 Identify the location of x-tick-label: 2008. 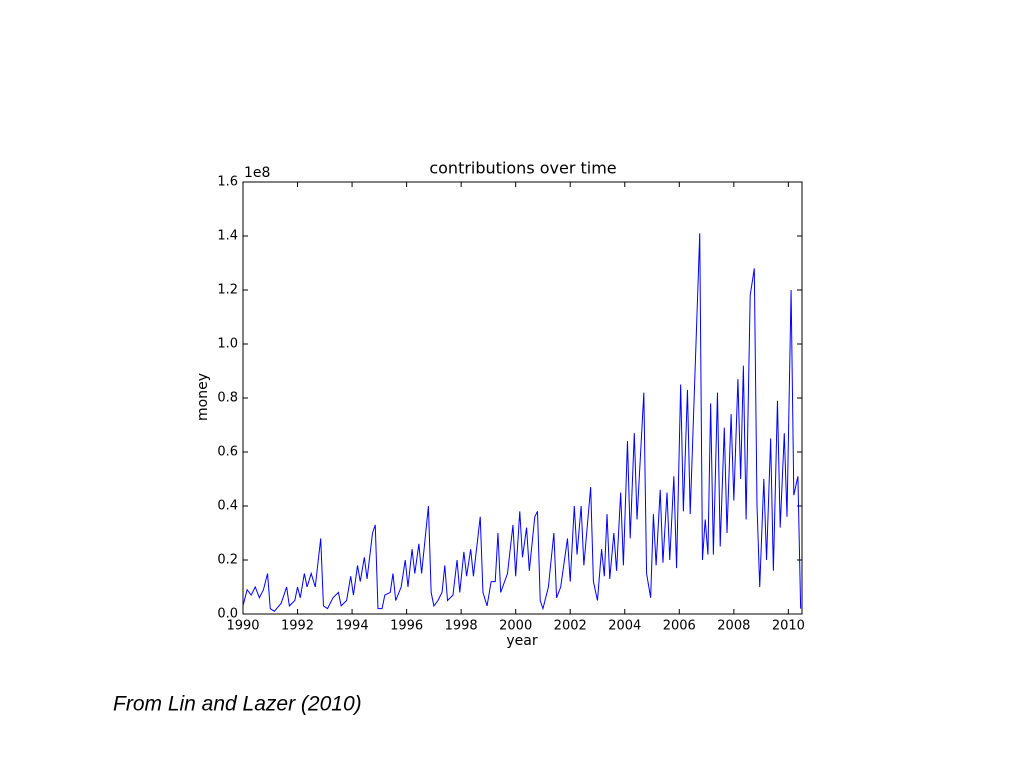
(733, 626).